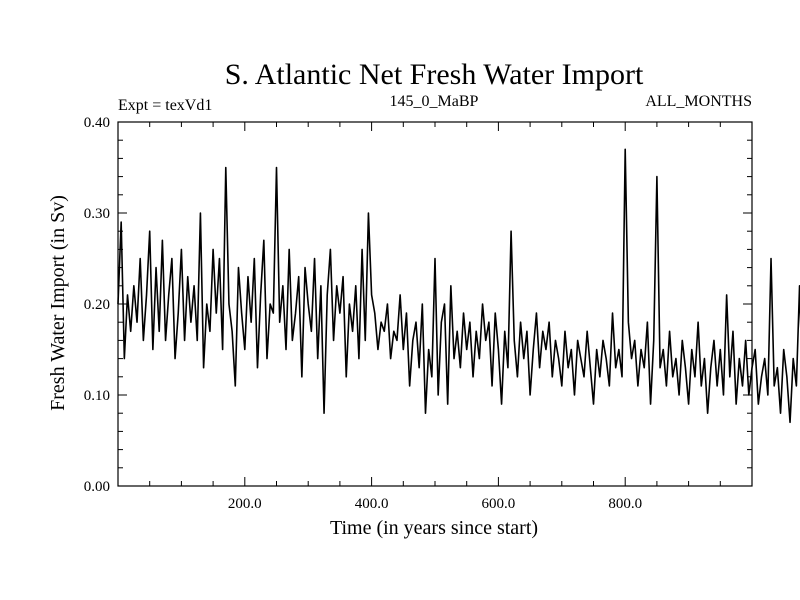 The height and width of the screenshot is (600, 800). I want to click on y-tick-label: 0.40, so click(97, 123).